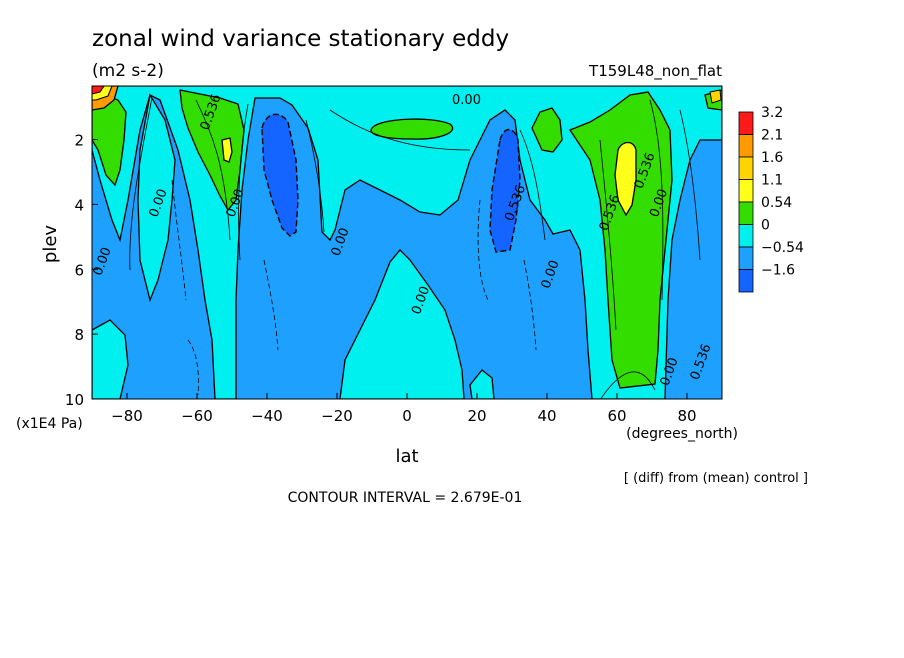 The image size is (904, 658). Describe the element at coordinates (280, 175) in the screenshot. I see `field-dark-blue-left` at that location.